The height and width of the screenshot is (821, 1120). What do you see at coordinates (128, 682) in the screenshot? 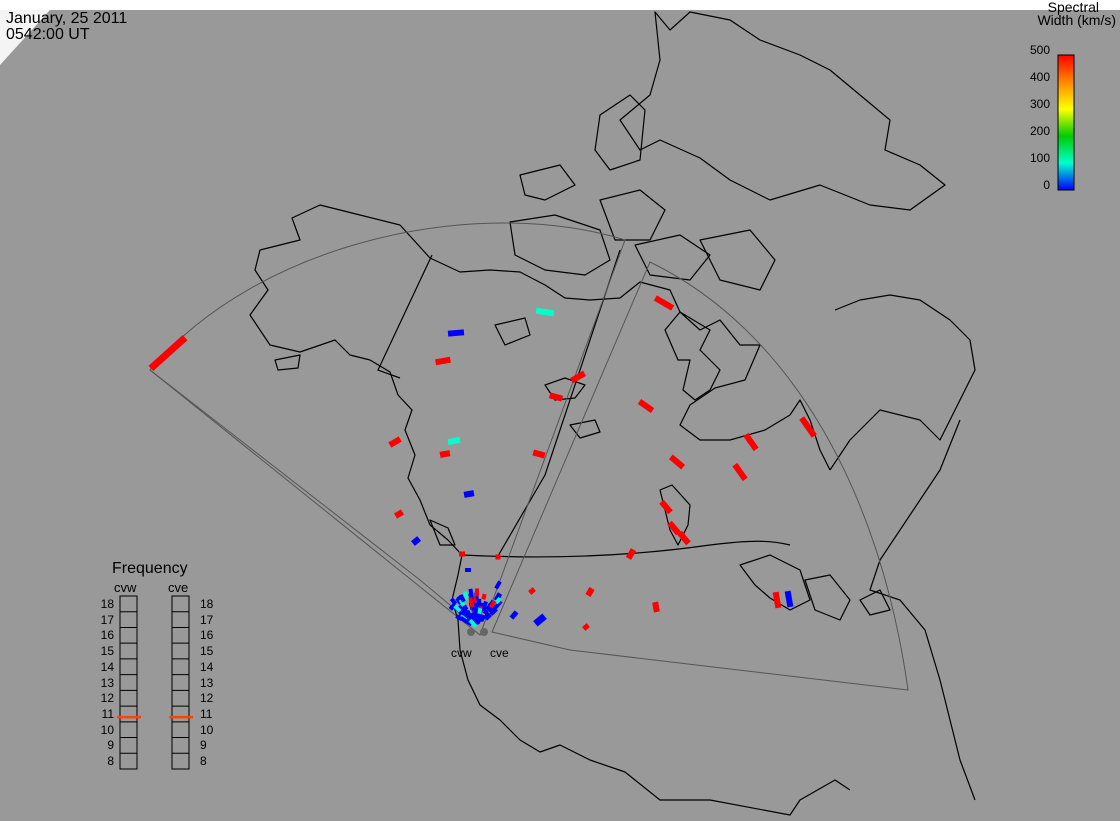
I see `cvw-frequency-bar` at bounding box center [128, 682].